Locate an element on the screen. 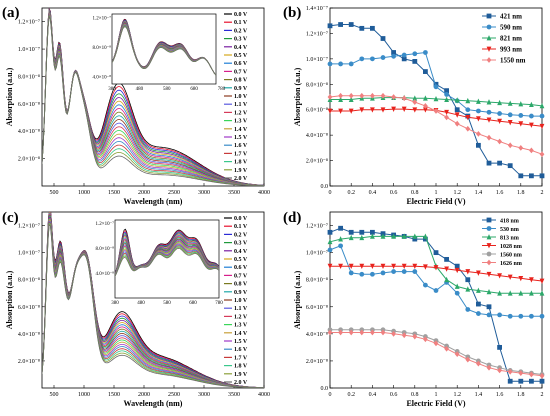 The image size is (550, 416). c-inset-x-tick-label: 580 is located at coordinates (167, 303).